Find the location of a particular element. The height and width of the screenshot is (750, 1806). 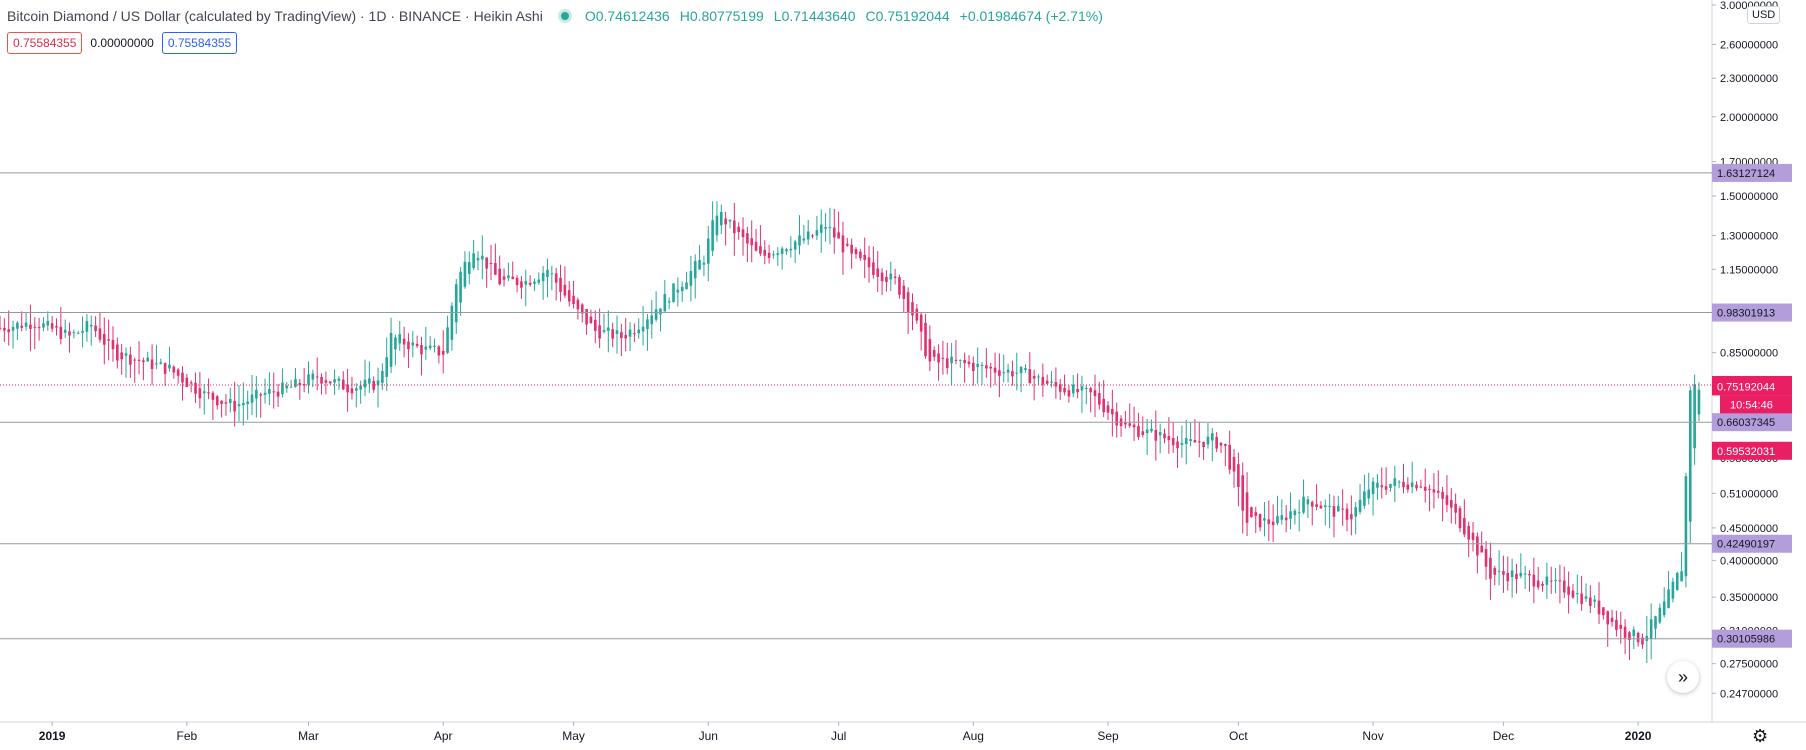

y-tick-label: 2.30000000 is located at coordinates (1749, 79).